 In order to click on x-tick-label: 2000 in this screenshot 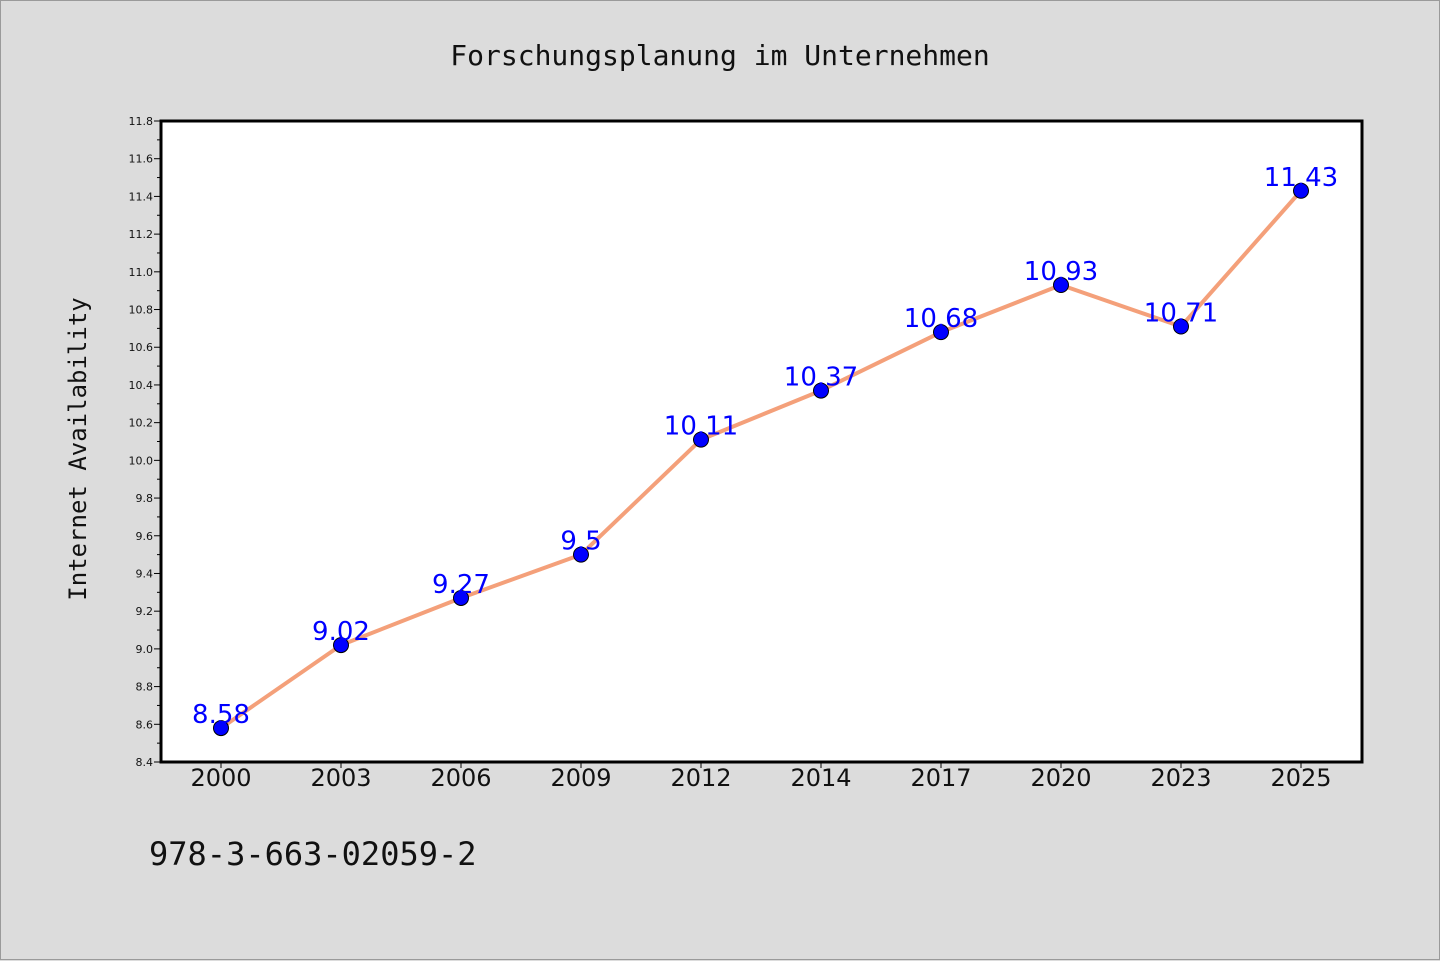, I will do `click(220, 778)`.